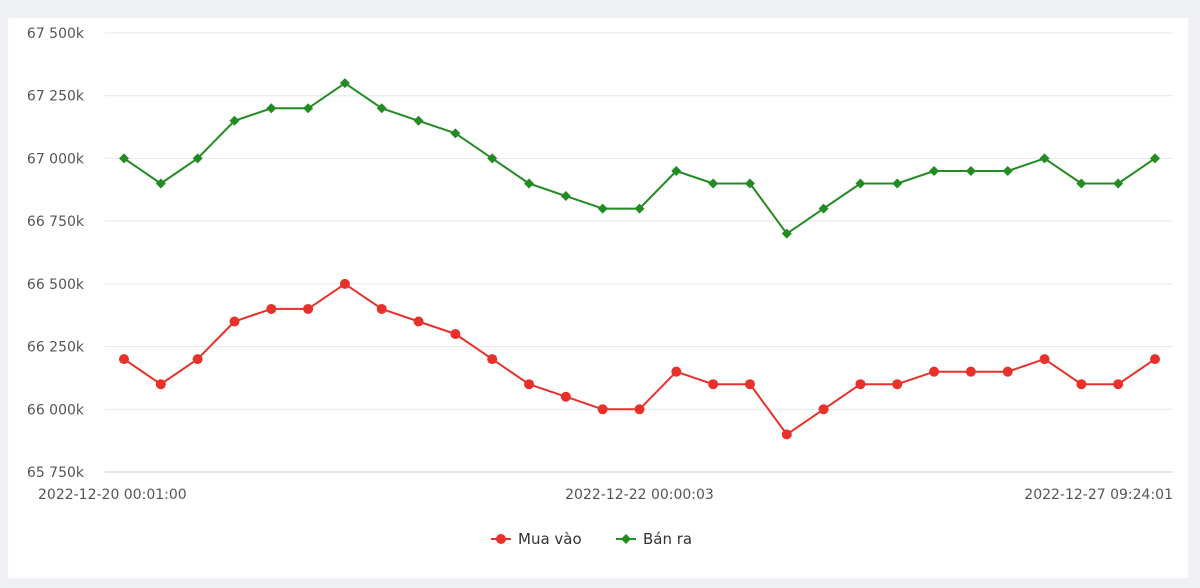 This screenshot has width=1200, height=588. Describe the element at coordinates (56, 348) in the screenshot. I see `y-tick-label: 66 250k` at that location.